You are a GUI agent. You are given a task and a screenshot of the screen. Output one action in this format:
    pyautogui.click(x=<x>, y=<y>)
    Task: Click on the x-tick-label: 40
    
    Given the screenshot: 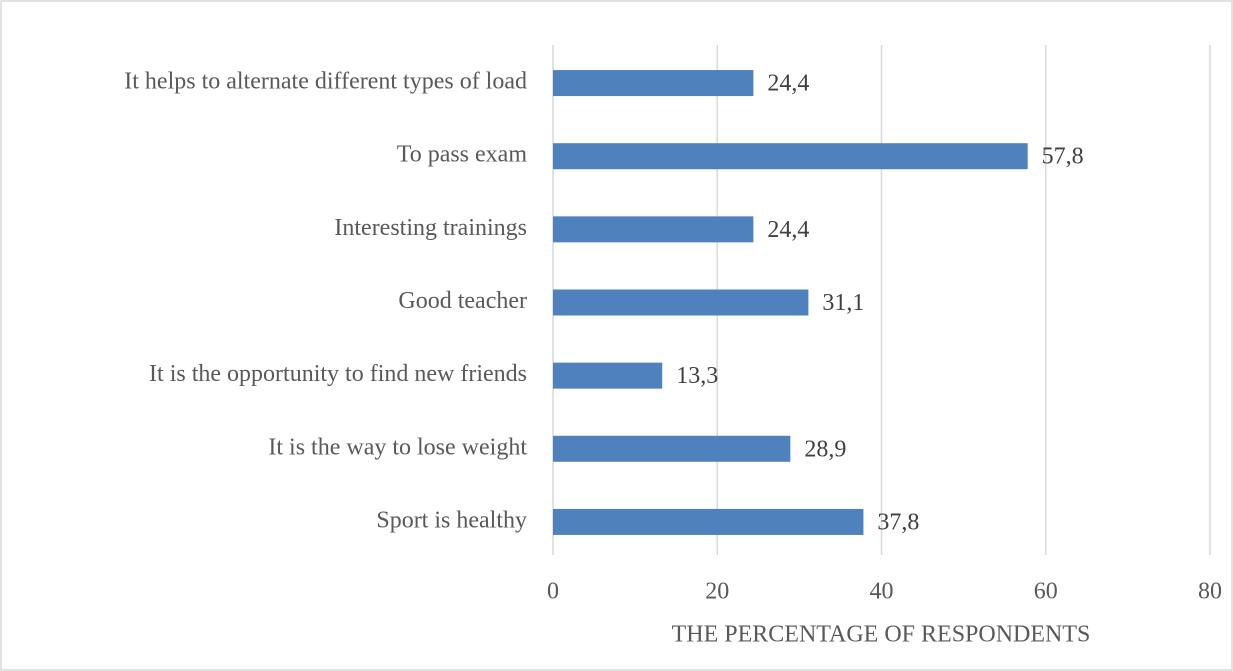 What is the action you would take?
    pyautogui.click(x=882, y=592)
    